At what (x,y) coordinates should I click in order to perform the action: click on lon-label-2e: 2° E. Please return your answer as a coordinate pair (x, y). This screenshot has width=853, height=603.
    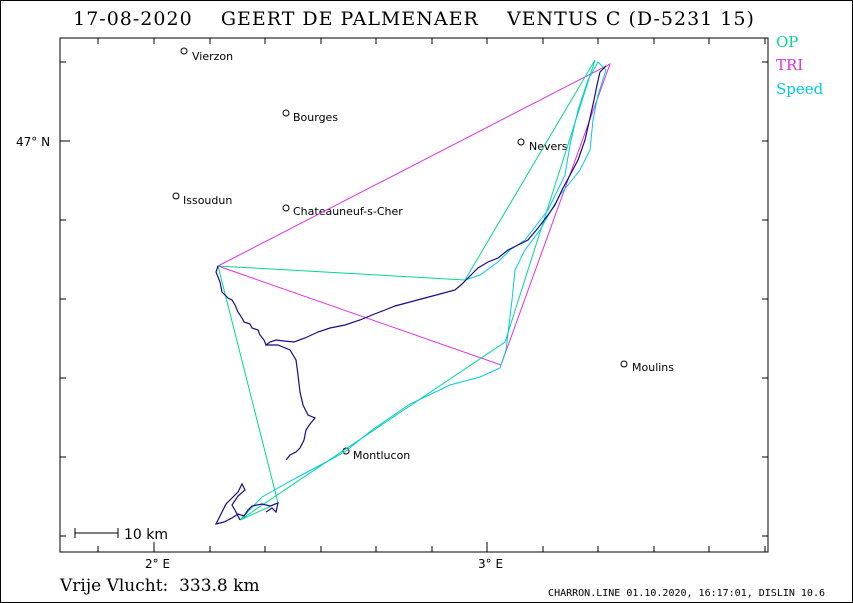
    Looking at the image, I should click on (157, 564).